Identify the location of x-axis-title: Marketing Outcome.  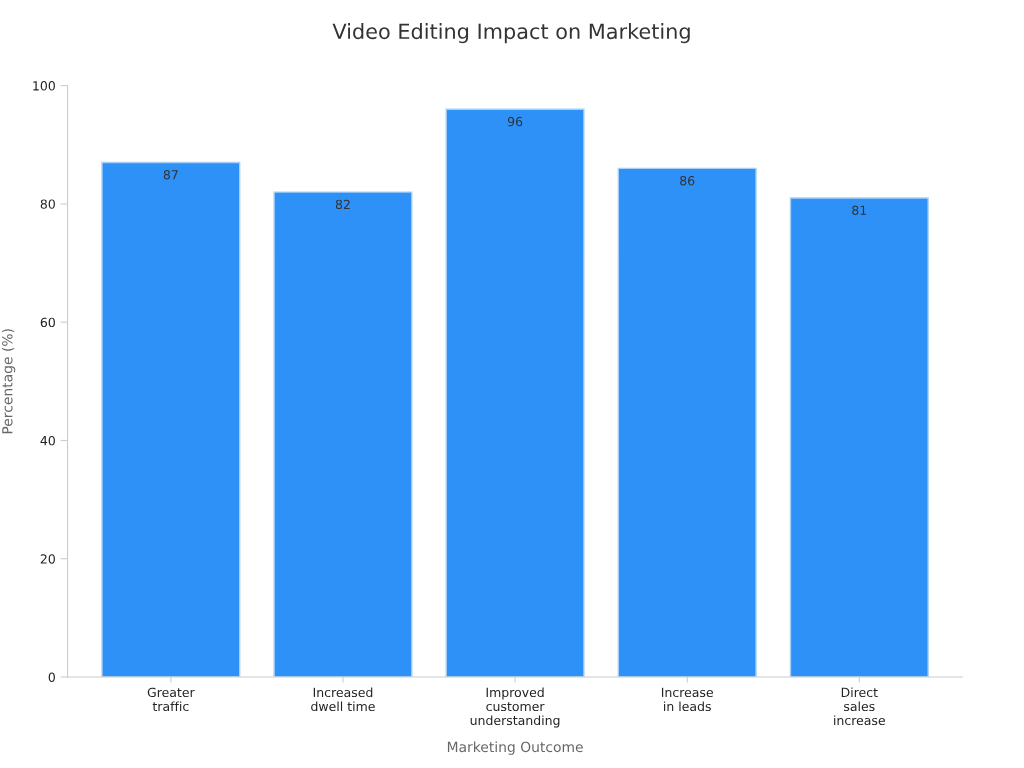
(515, 748).